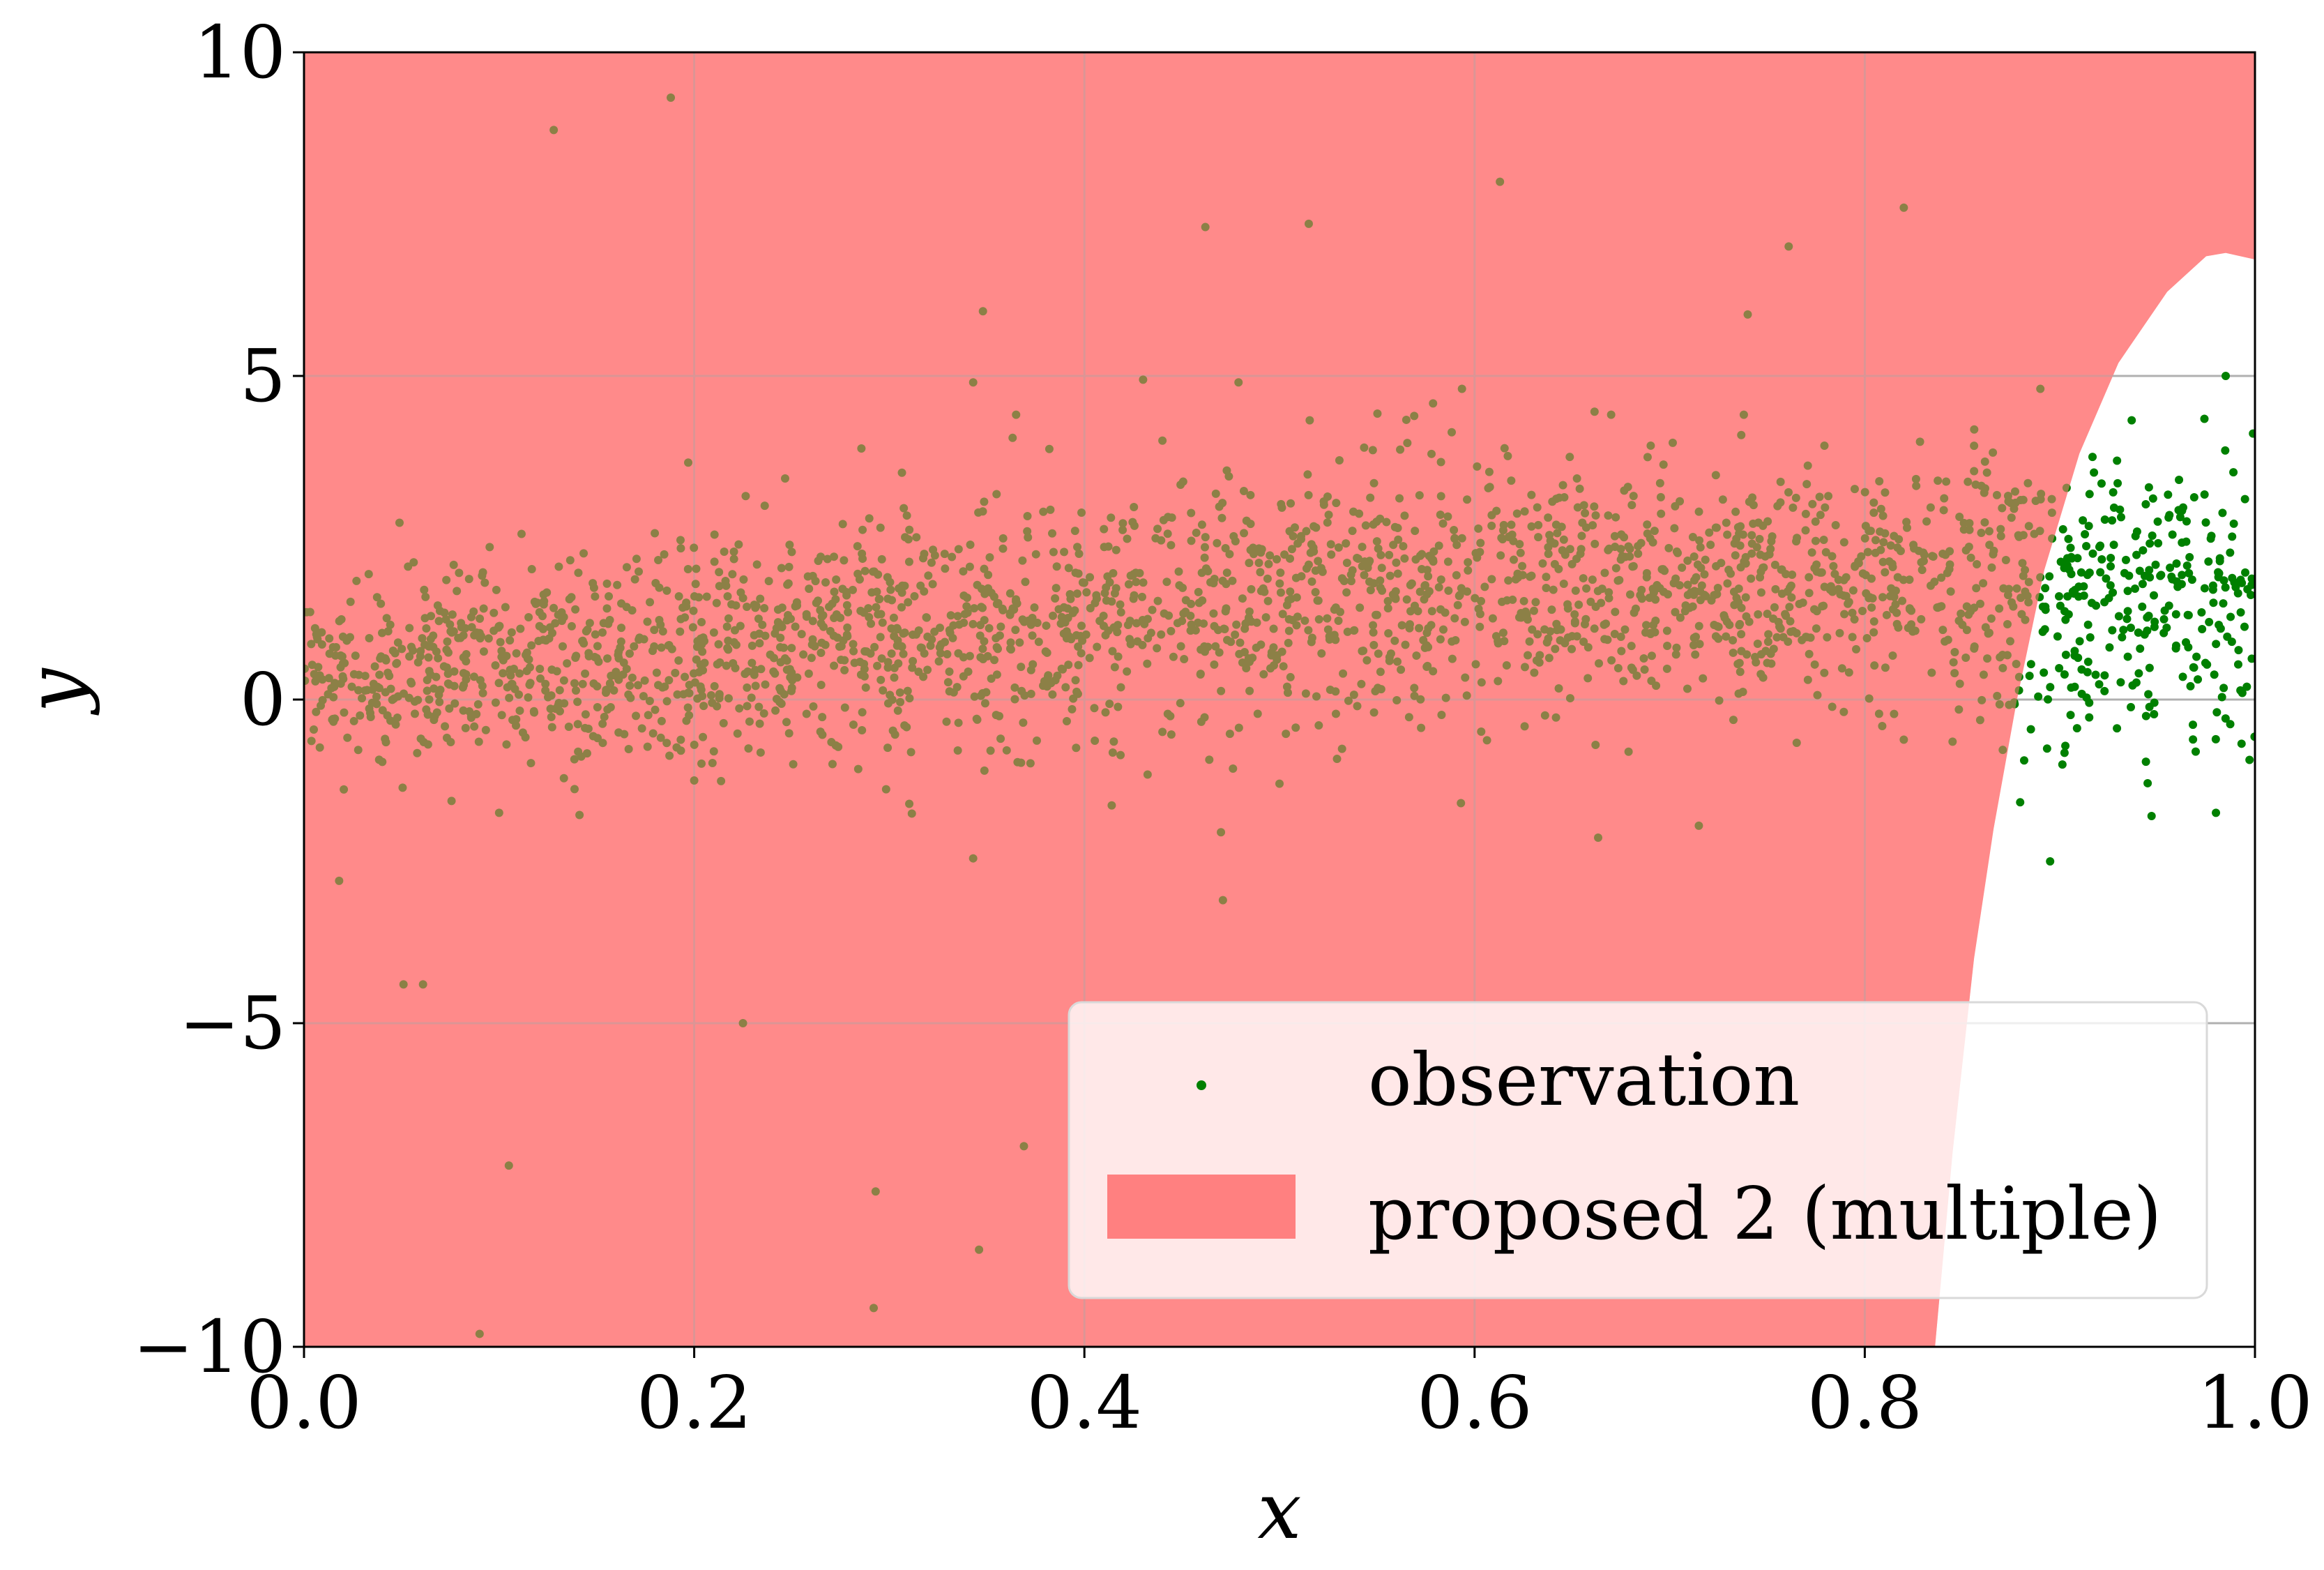  What do you see at coordinates (2254, 1402) in the screenshot?
I see `x-tick-label: 1.0` at bounding box center [2254, 1402].